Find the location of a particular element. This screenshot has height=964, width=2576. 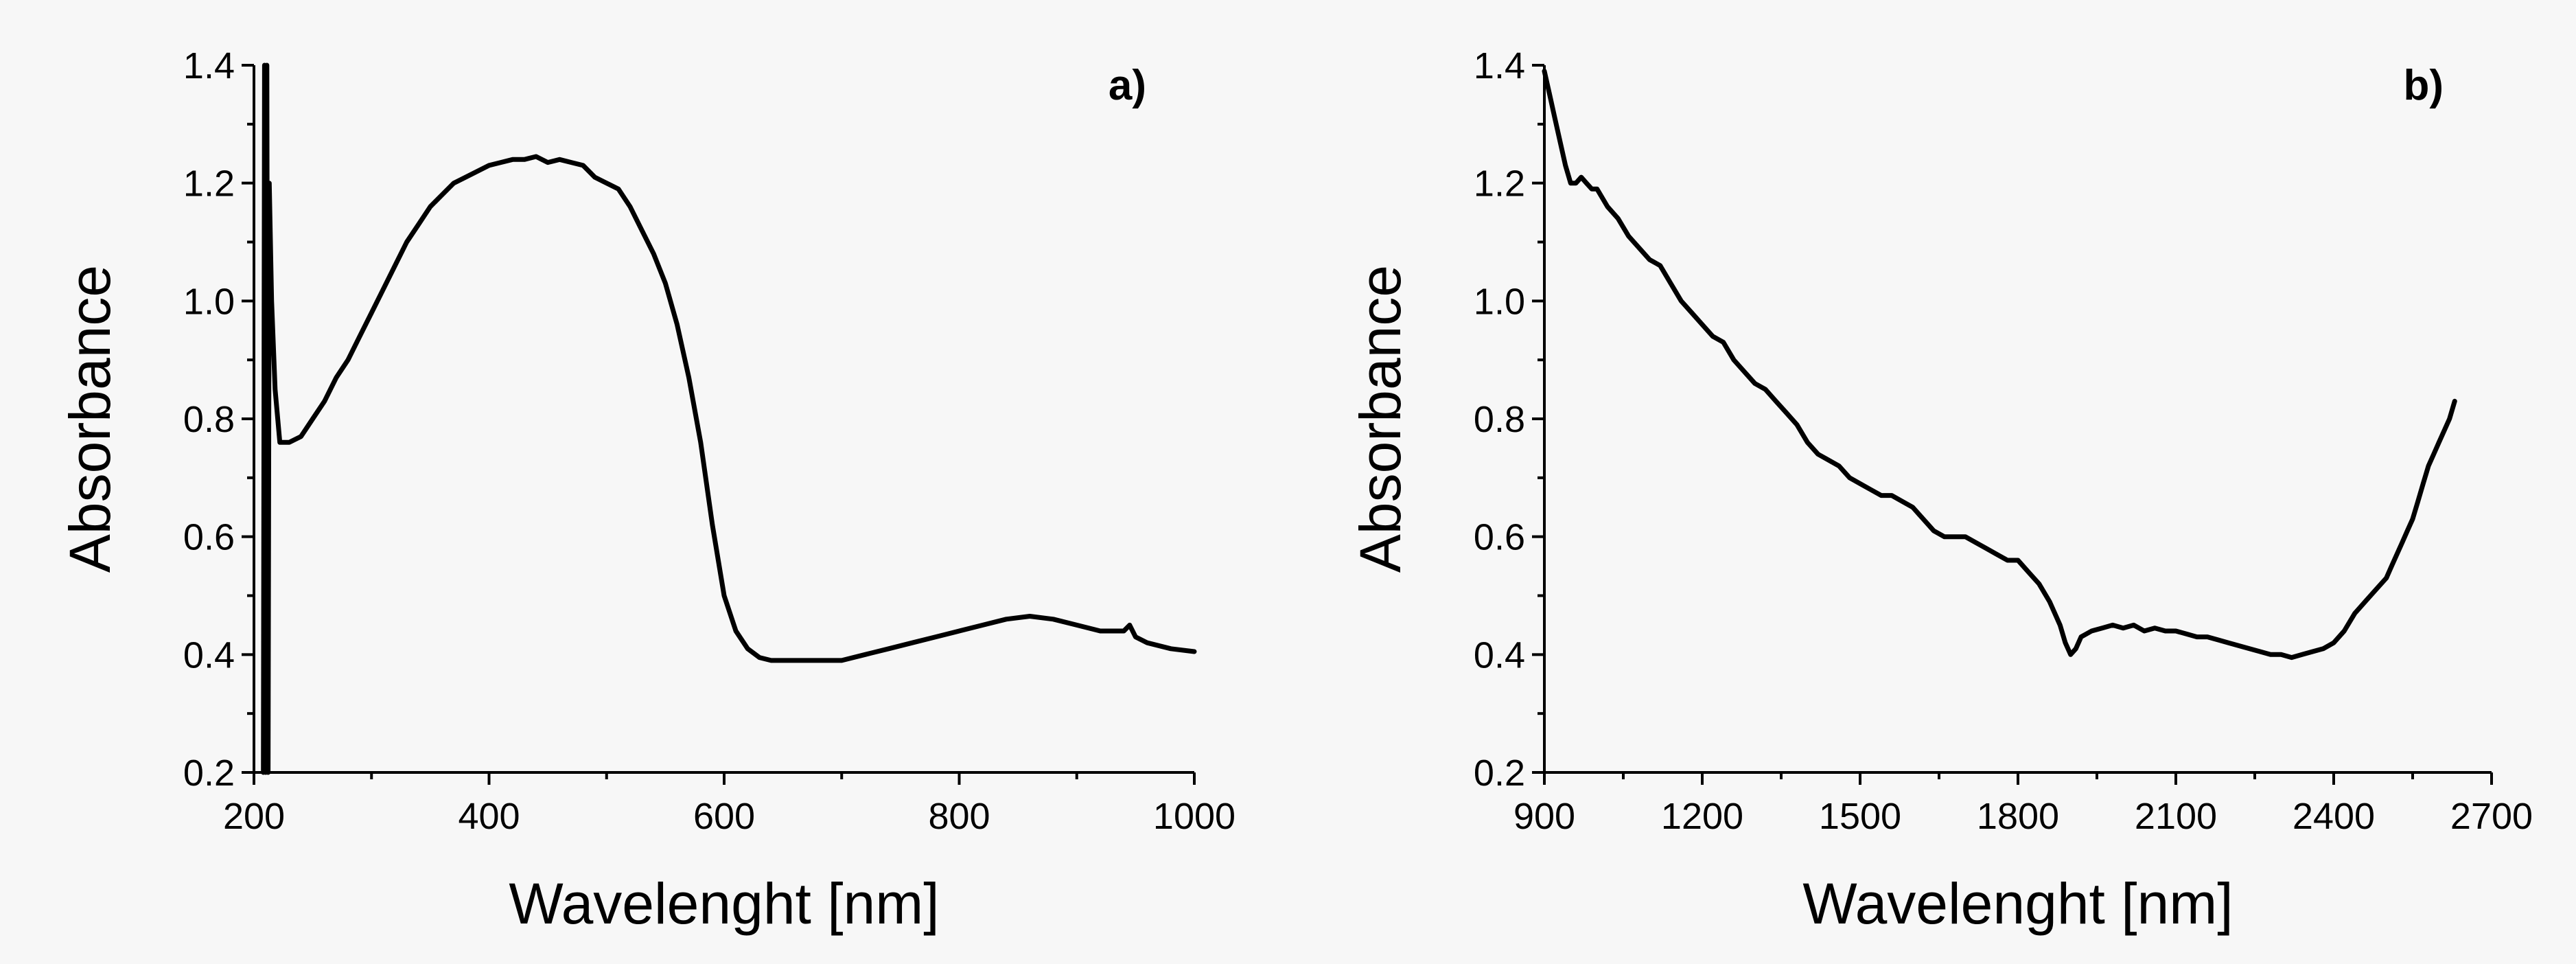

x-tick-label: 600 is located at coordinates (724, 816).